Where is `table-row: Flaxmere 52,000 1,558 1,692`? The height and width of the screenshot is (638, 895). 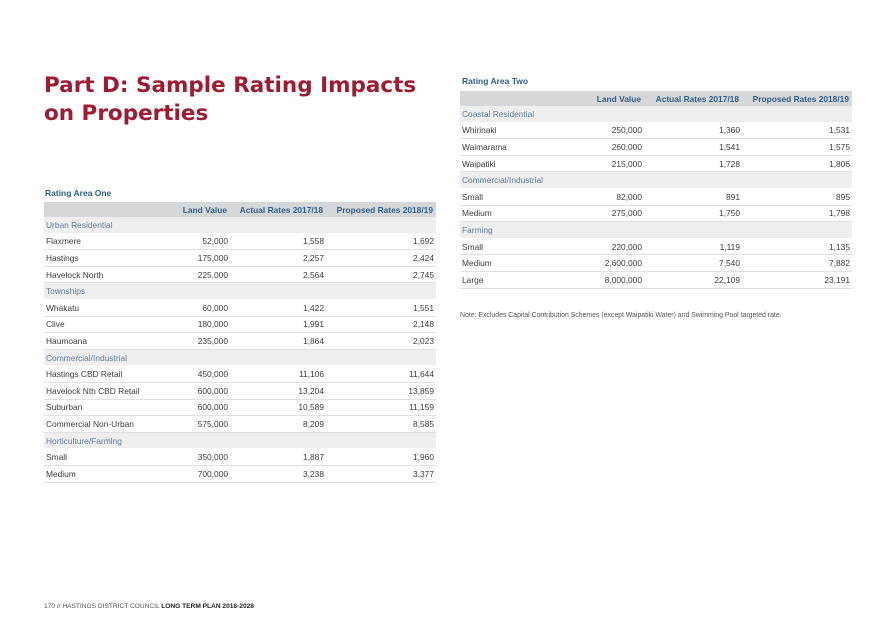 table-row: Flaxmere 52,000 1,558 1,692 is located at coordinates (240, 242).